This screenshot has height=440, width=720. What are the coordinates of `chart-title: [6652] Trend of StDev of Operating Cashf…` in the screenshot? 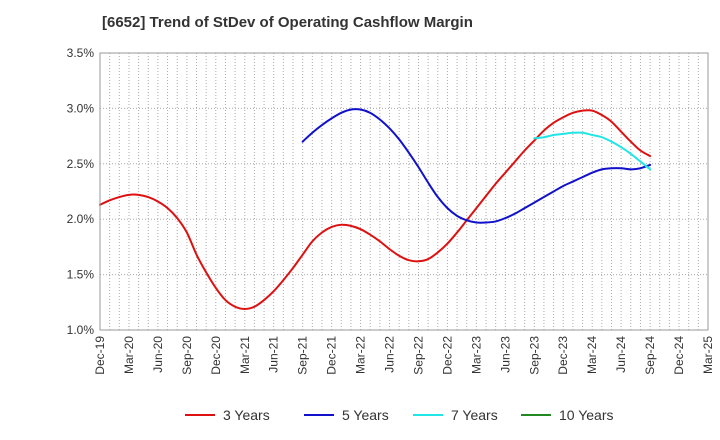 It's located at (287, 22).